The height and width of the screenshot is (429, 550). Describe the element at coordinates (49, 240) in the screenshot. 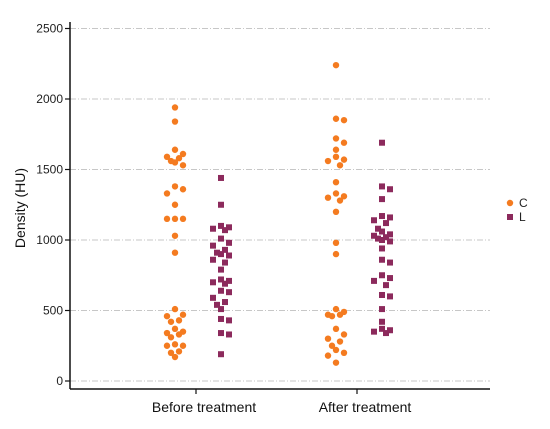

I see `y-tick-label: 1000` at that location.